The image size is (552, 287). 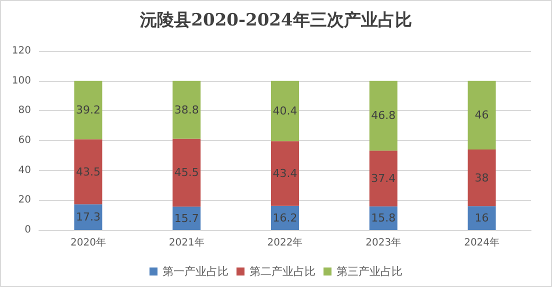 What do you see at coordinates (24, 110) in the screenshot?
I see `y-tick-label: 80` at bounding box center [24, 110].